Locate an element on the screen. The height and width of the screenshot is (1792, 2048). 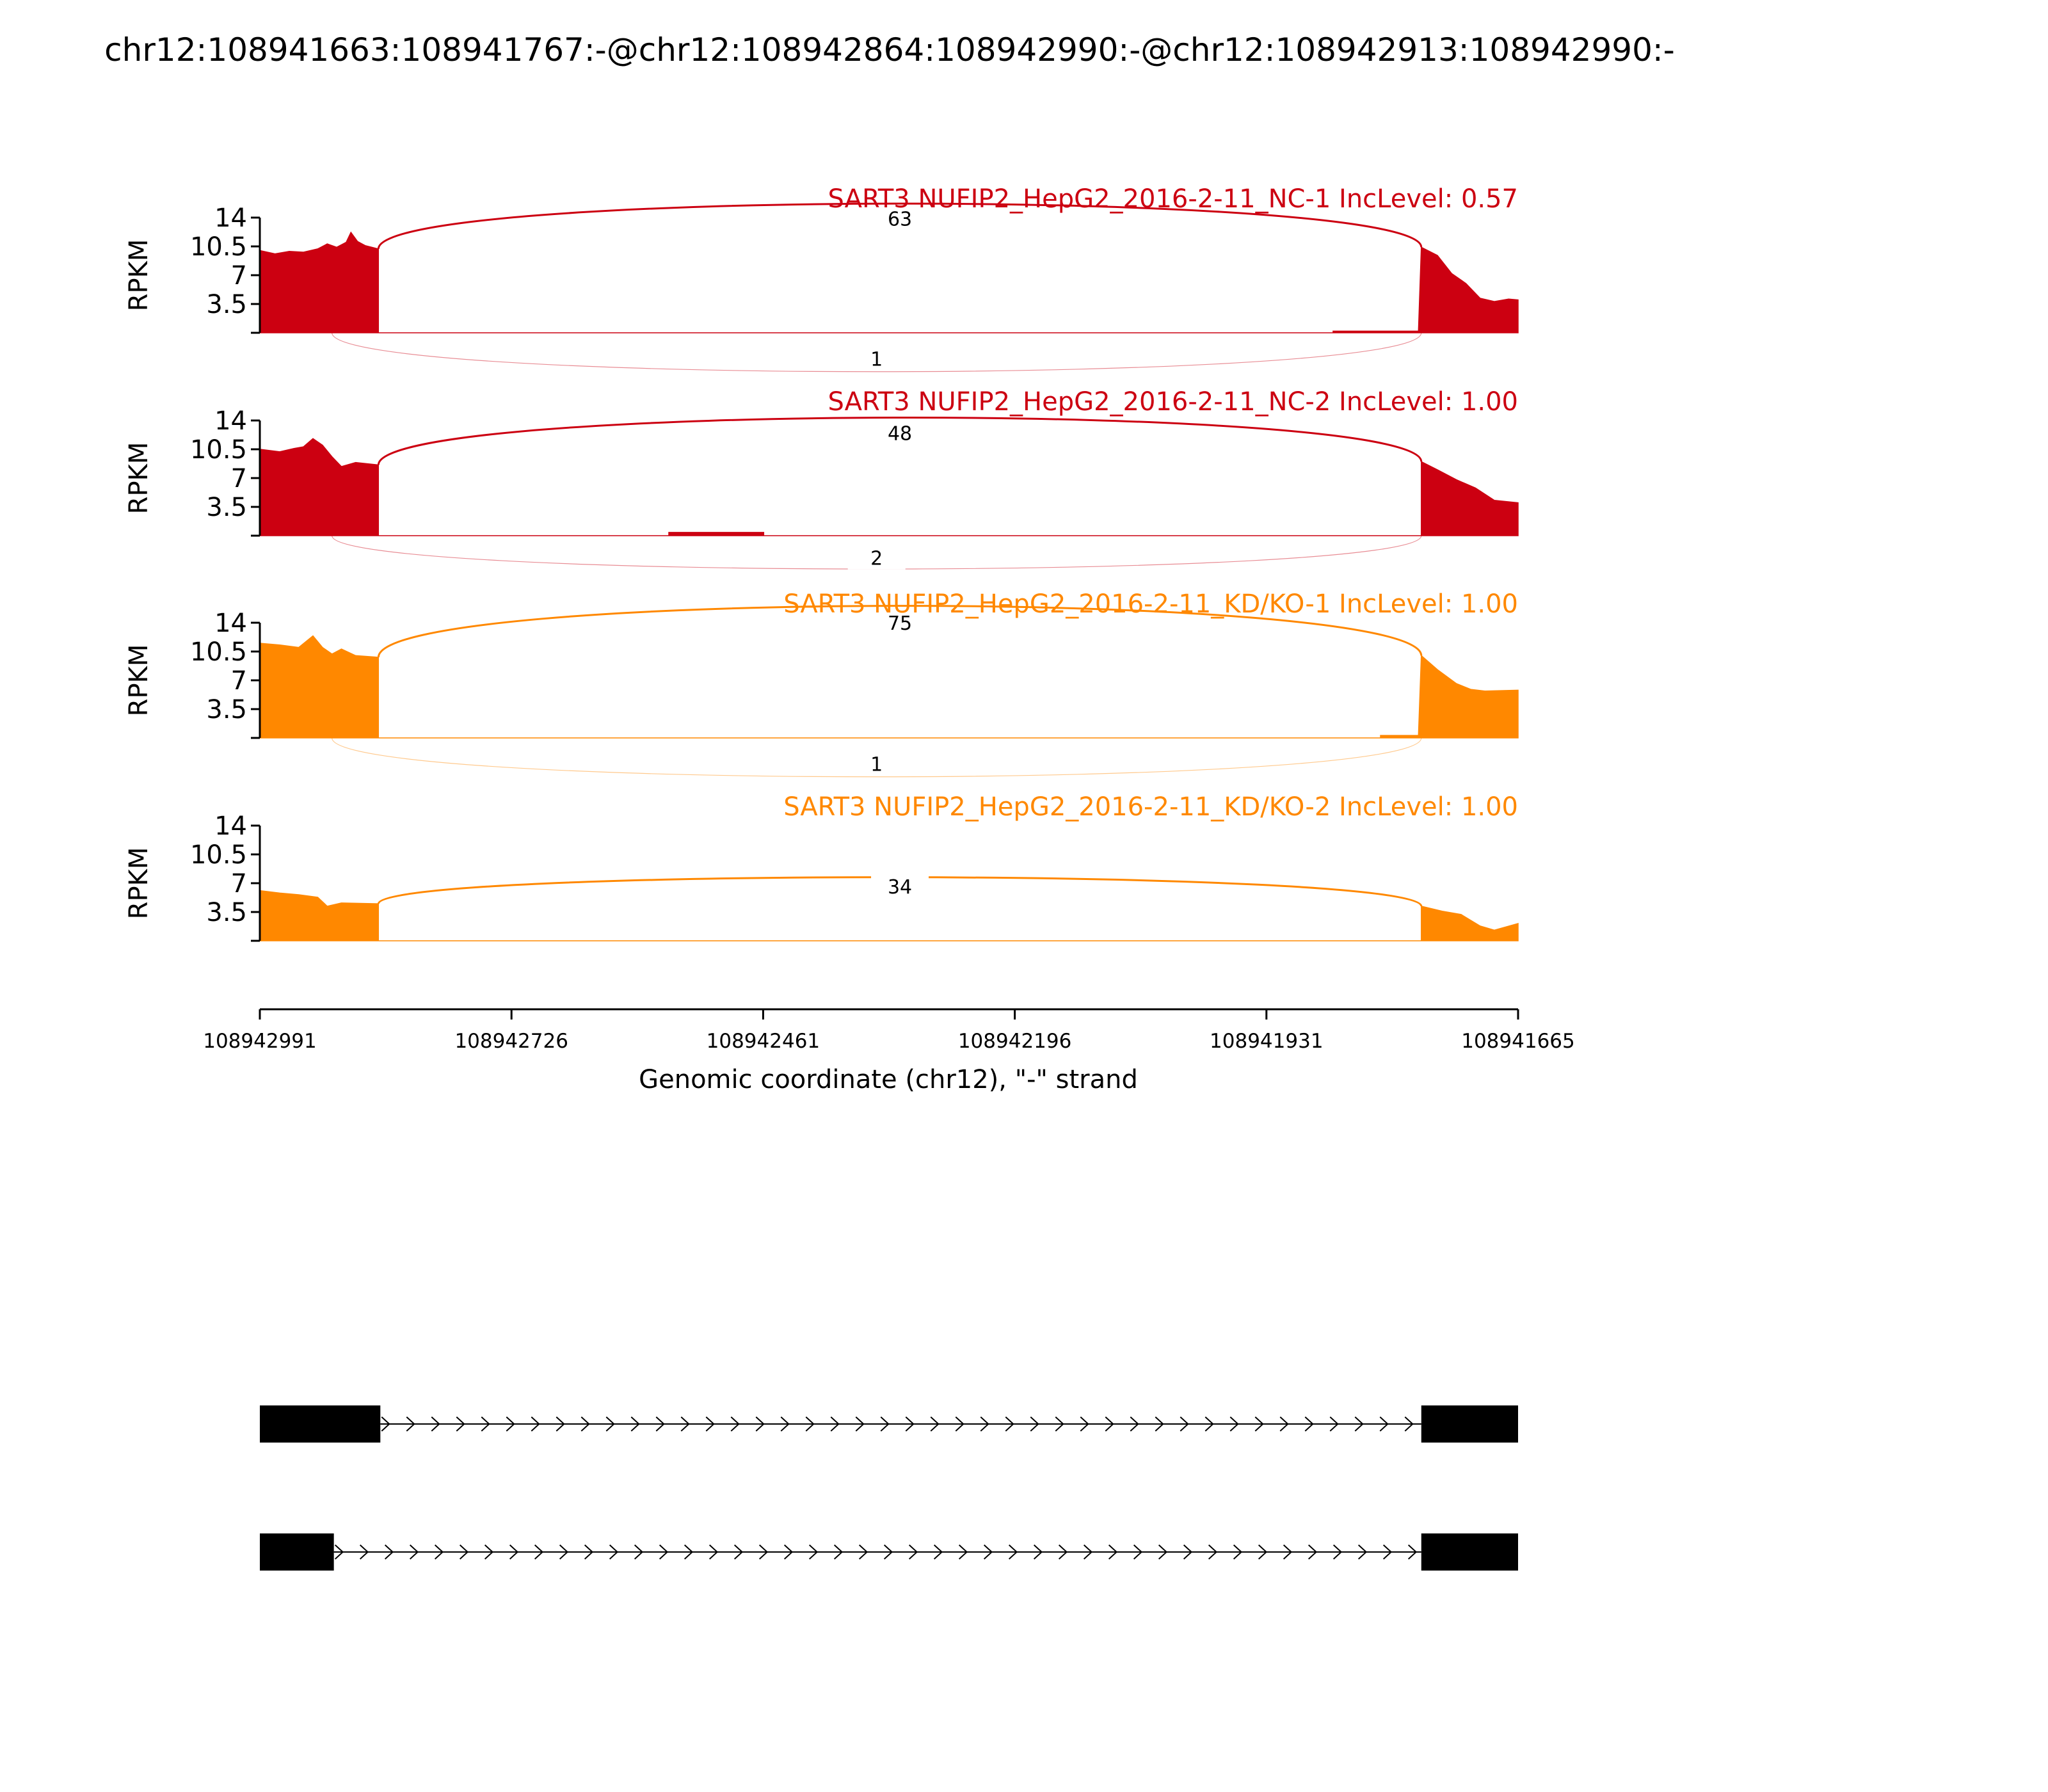
x-tick-label: 108941931 is located at coordinates (1267, 1041).